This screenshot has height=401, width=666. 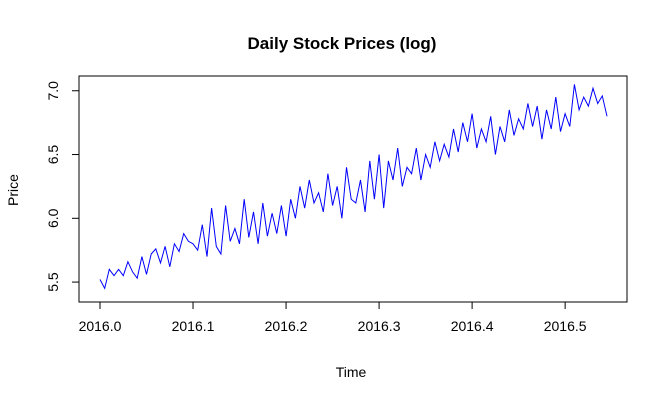 I want to click on y-tick-label: 6.5, so click(x=53, y=155).